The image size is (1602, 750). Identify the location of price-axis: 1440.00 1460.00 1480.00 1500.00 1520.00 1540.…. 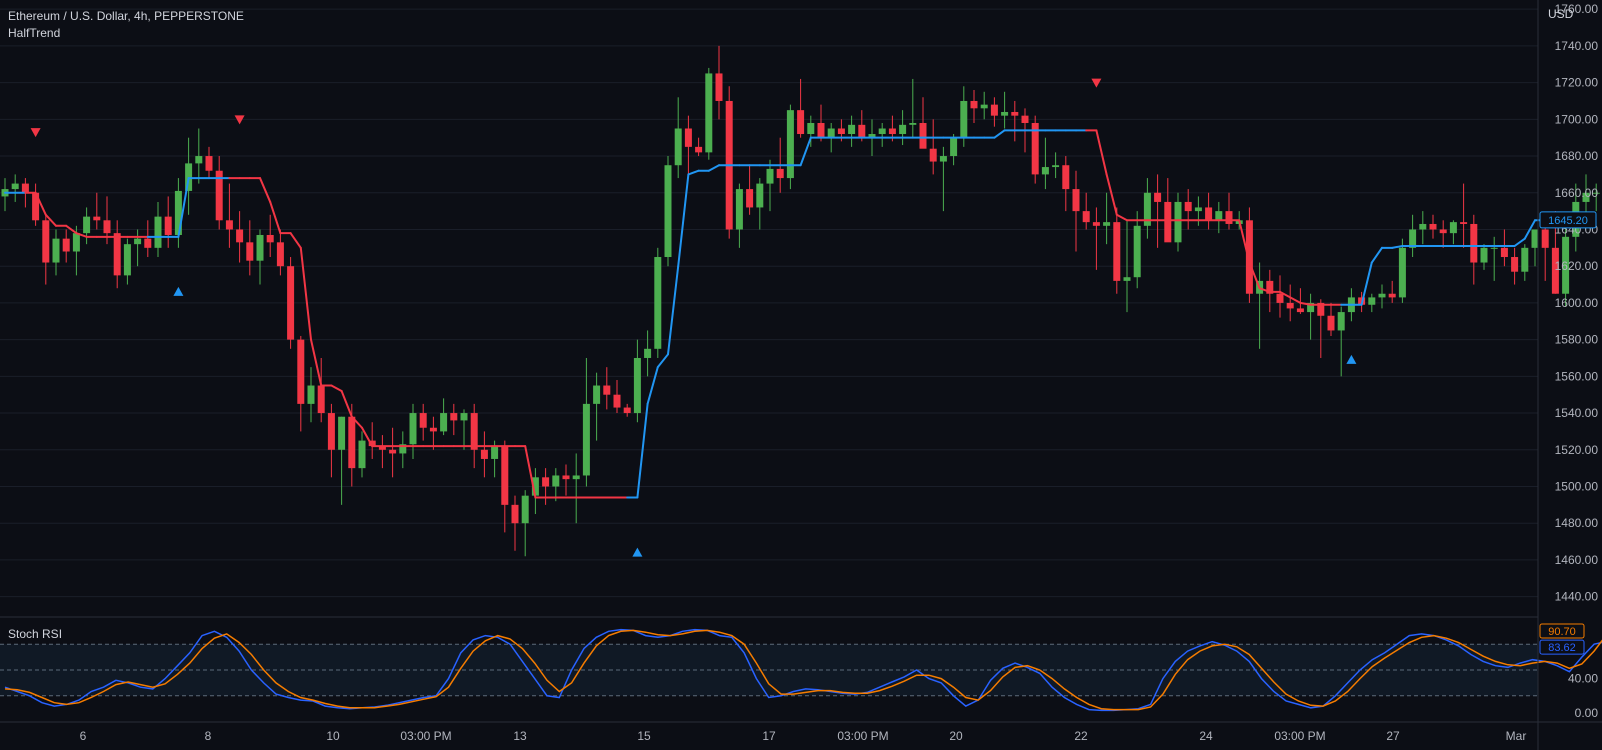
(1569, 303).